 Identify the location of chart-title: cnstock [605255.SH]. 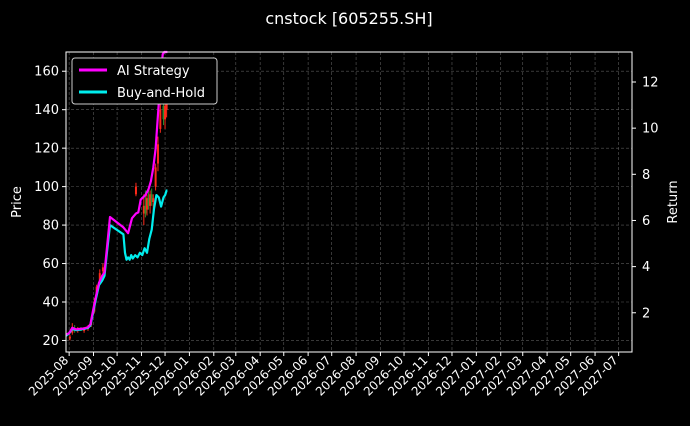
(348, 18).